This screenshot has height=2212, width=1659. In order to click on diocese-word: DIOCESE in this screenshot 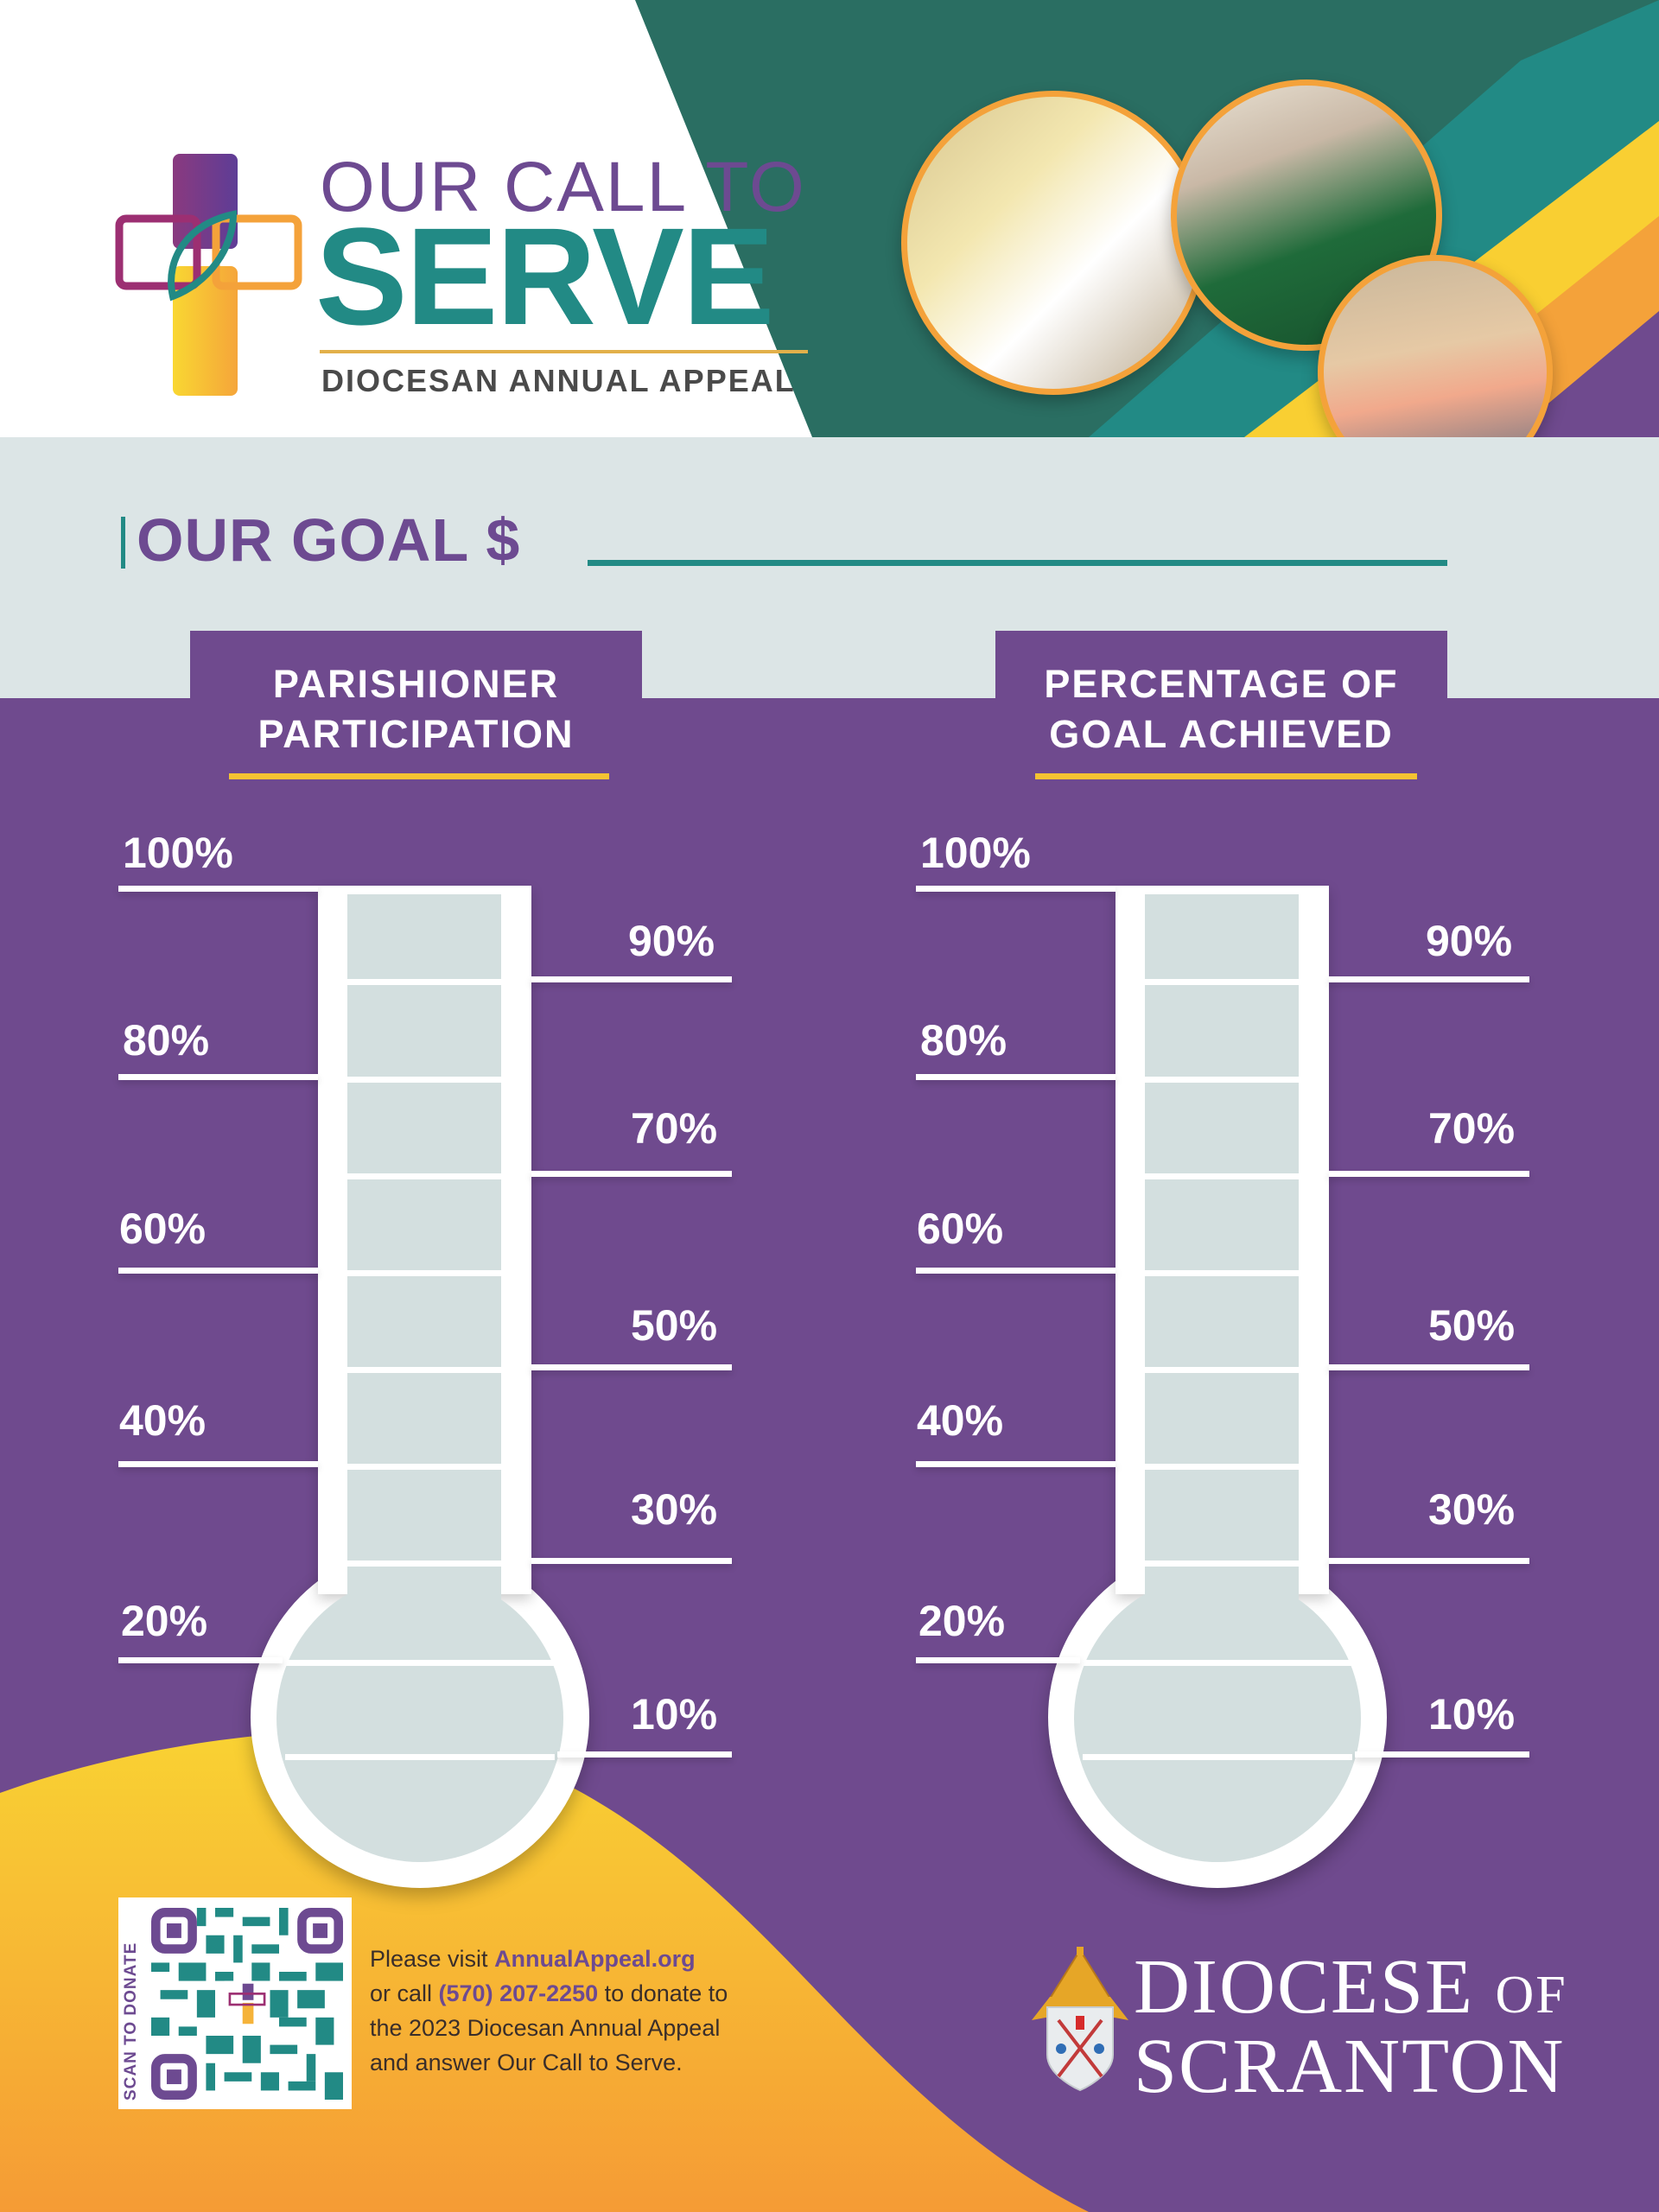, I will do `click(1304, 1987)`.